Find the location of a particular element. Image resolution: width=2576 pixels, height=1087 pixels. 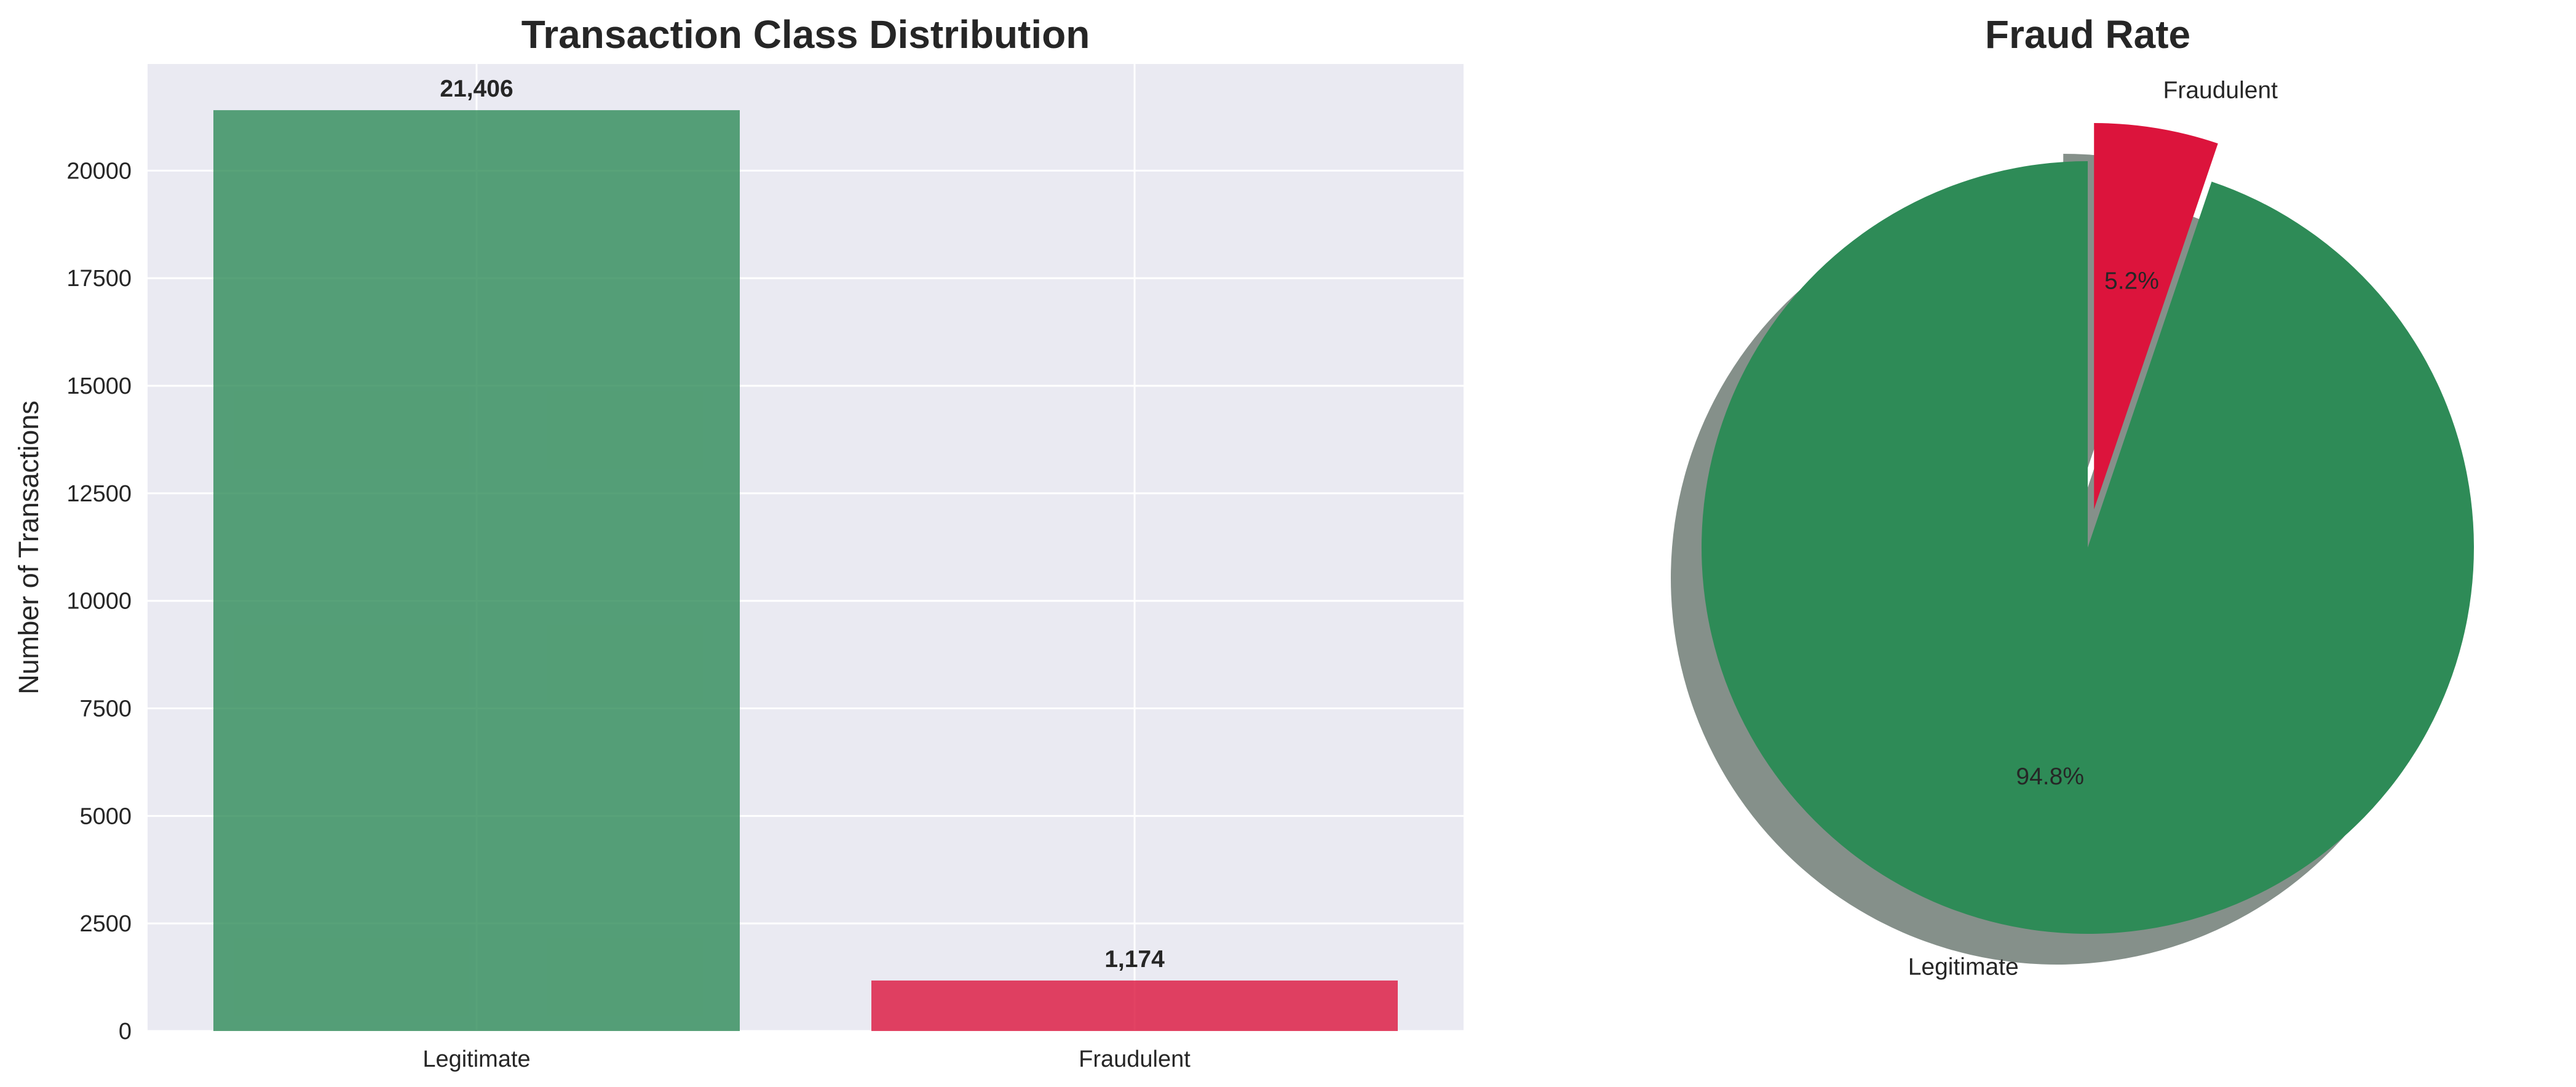

y-tick-label: 7500 is located at coordinates (106, 709).